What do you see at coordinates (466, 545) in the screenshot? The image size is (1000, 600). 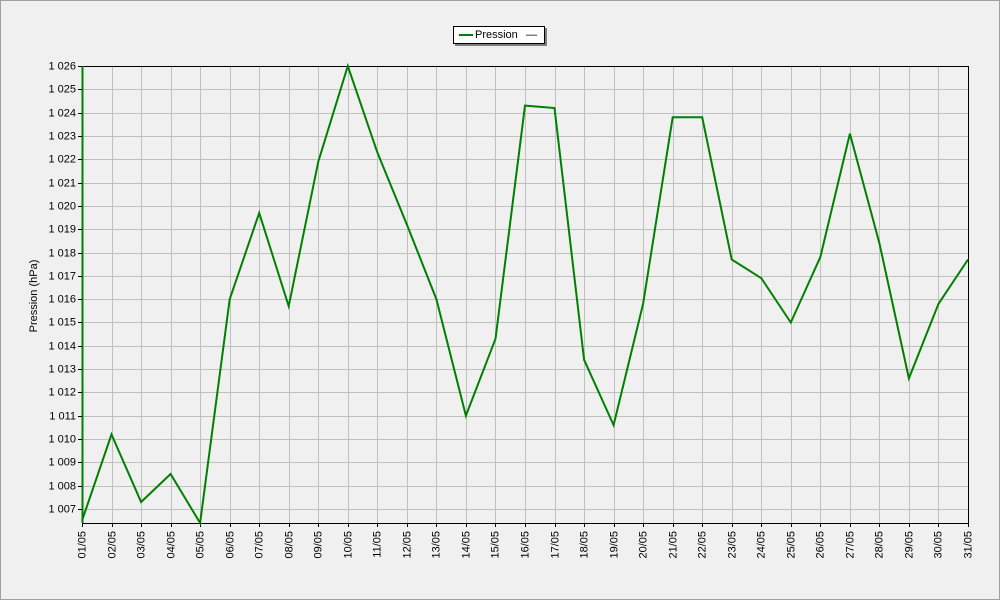 I see `x-tick-label: 14/05` at bounding box center [466, 545].